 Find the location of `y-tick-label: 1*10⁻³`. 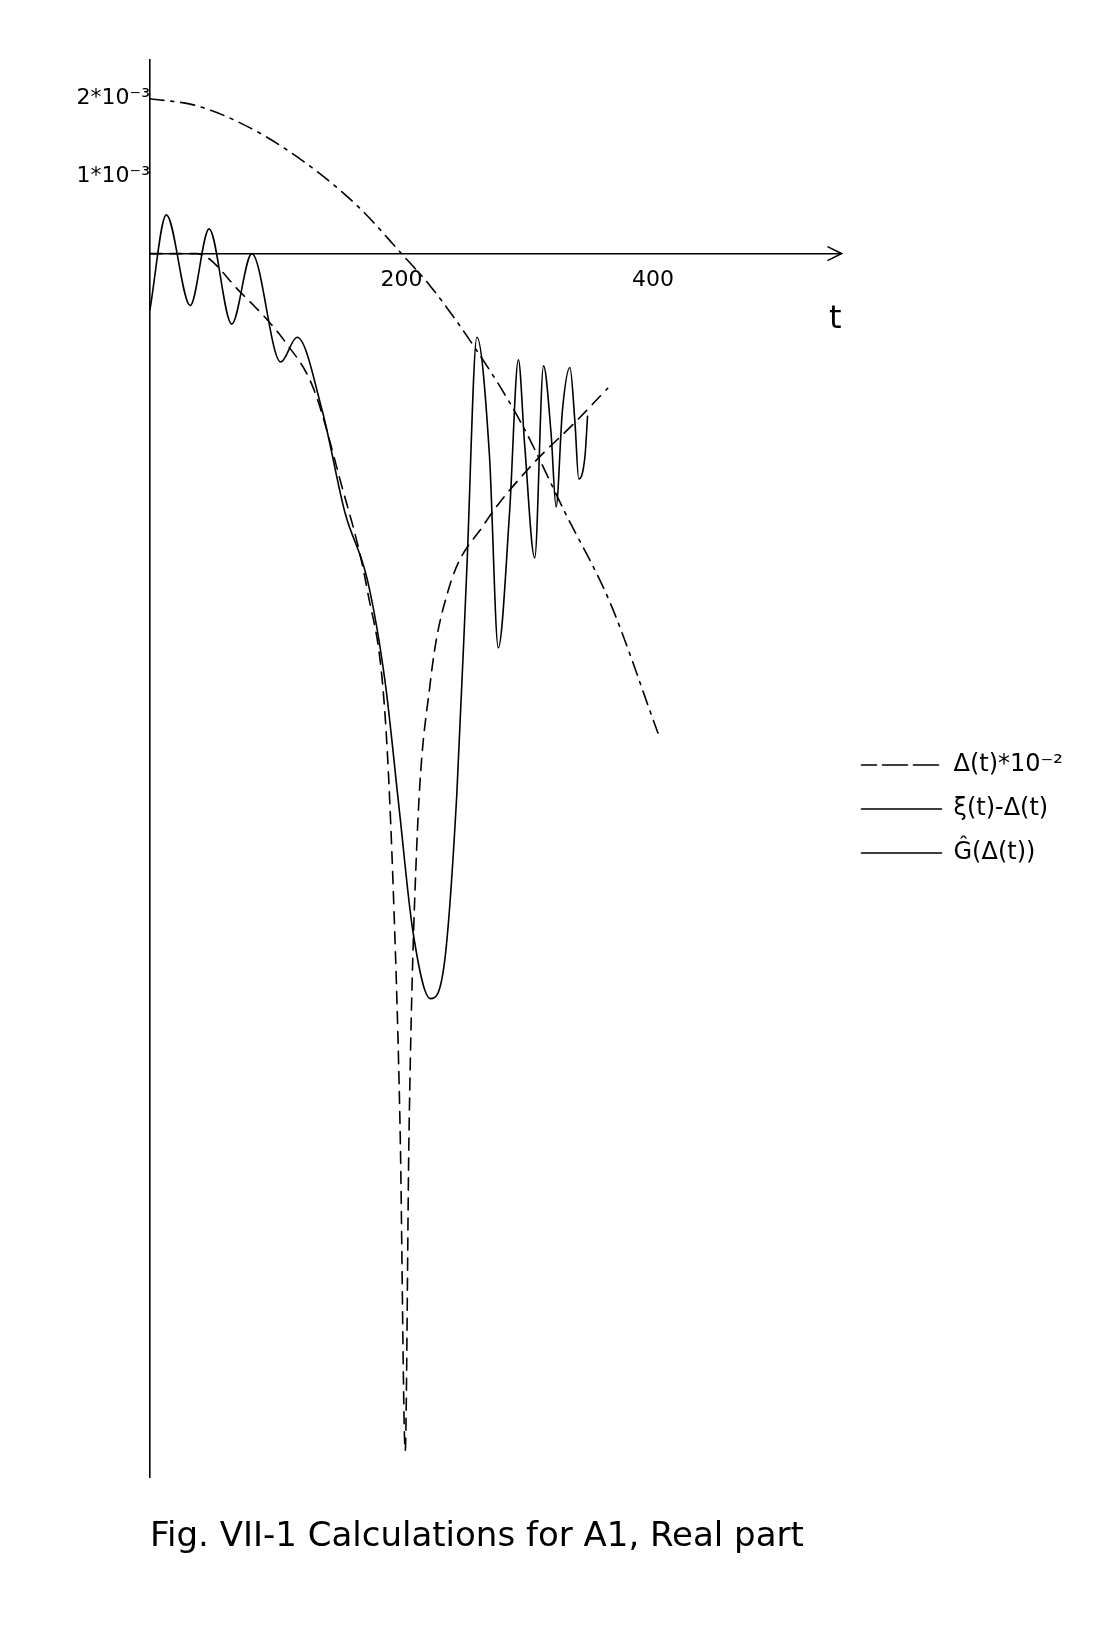

y-tick-label: 1*10⁻³ is located at coordinates (113, 174).